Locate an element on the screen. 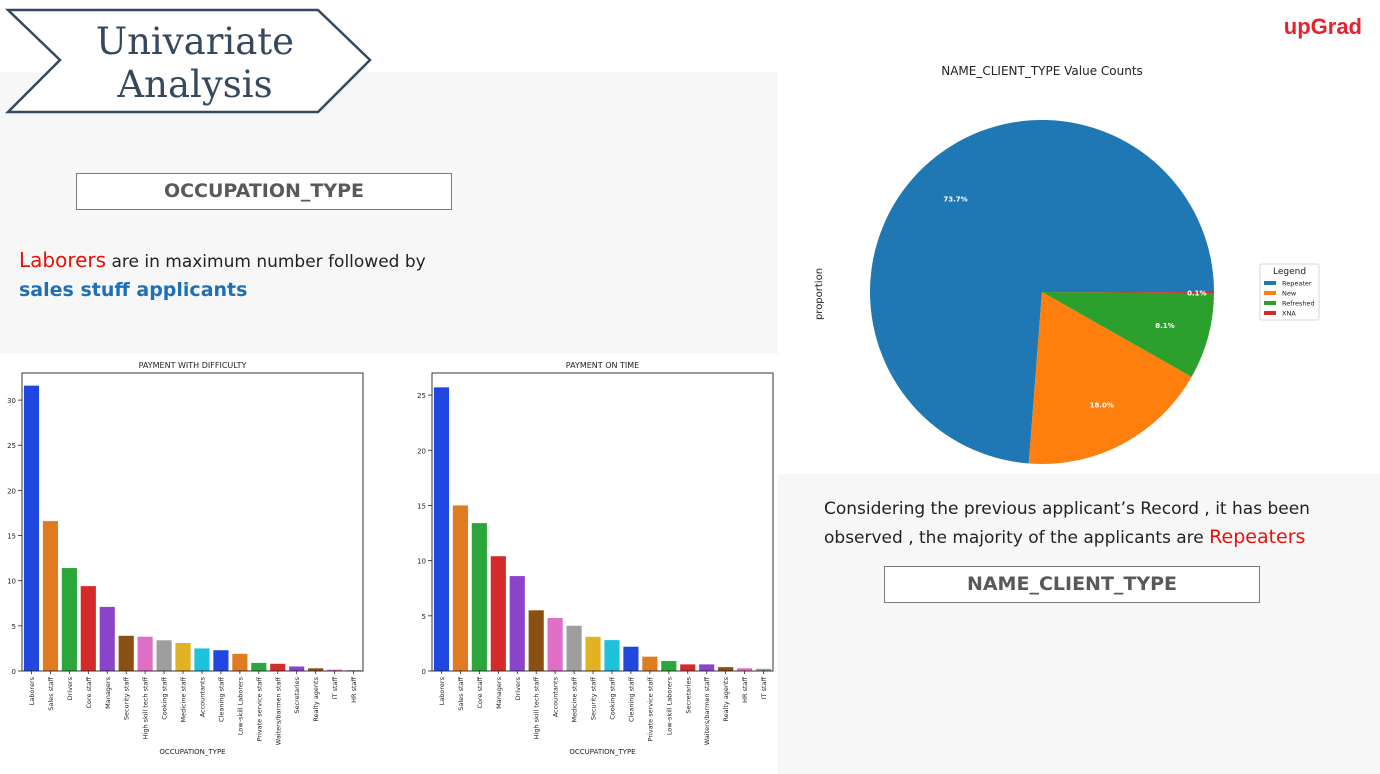 This screenshot has height=774, width=1380. pie-slice-refreshed is located at coordinates (1128, 334).